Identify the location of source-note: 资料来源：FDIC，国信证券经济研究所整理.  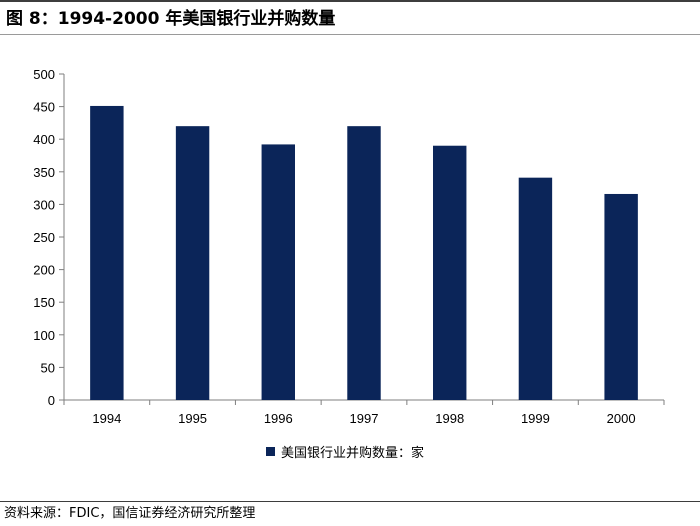
(130, 513).